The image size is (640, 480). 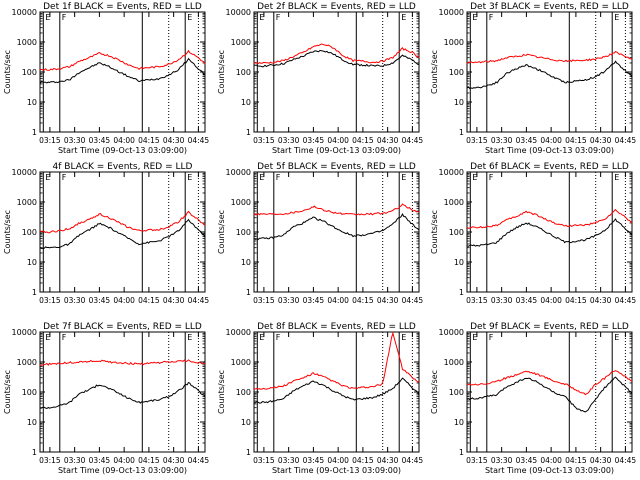 I want to click on chart-title: Det 2f BLACK = Events, RED = LLD, so click(x=336, y=7).